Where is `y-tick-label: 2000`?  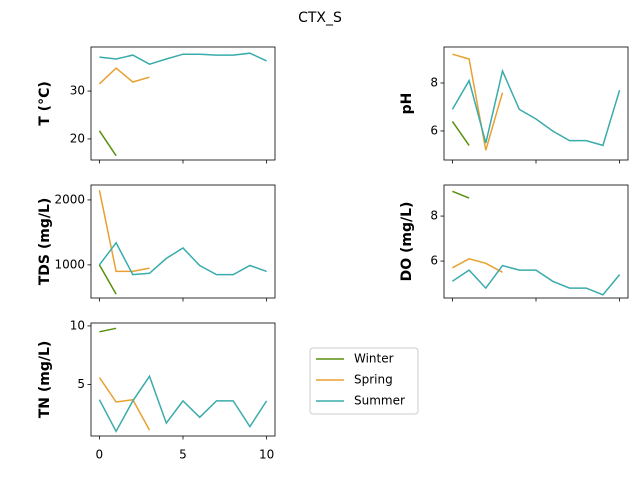 y-tick-label: 2000 is located at coordinates (69, 199).